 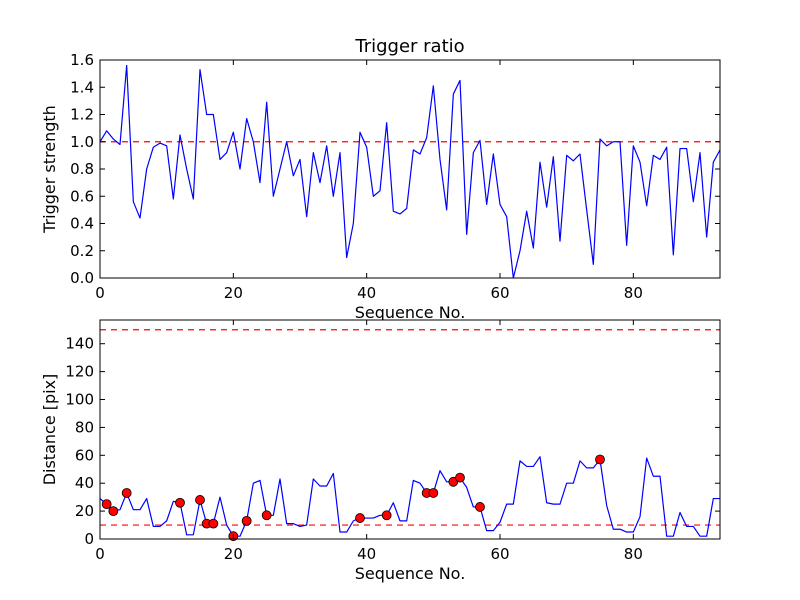 What do you see at coordinates (79, 344) in the screenshot?
I see `y-tick-label: 140` at bounding box center [79, 344].